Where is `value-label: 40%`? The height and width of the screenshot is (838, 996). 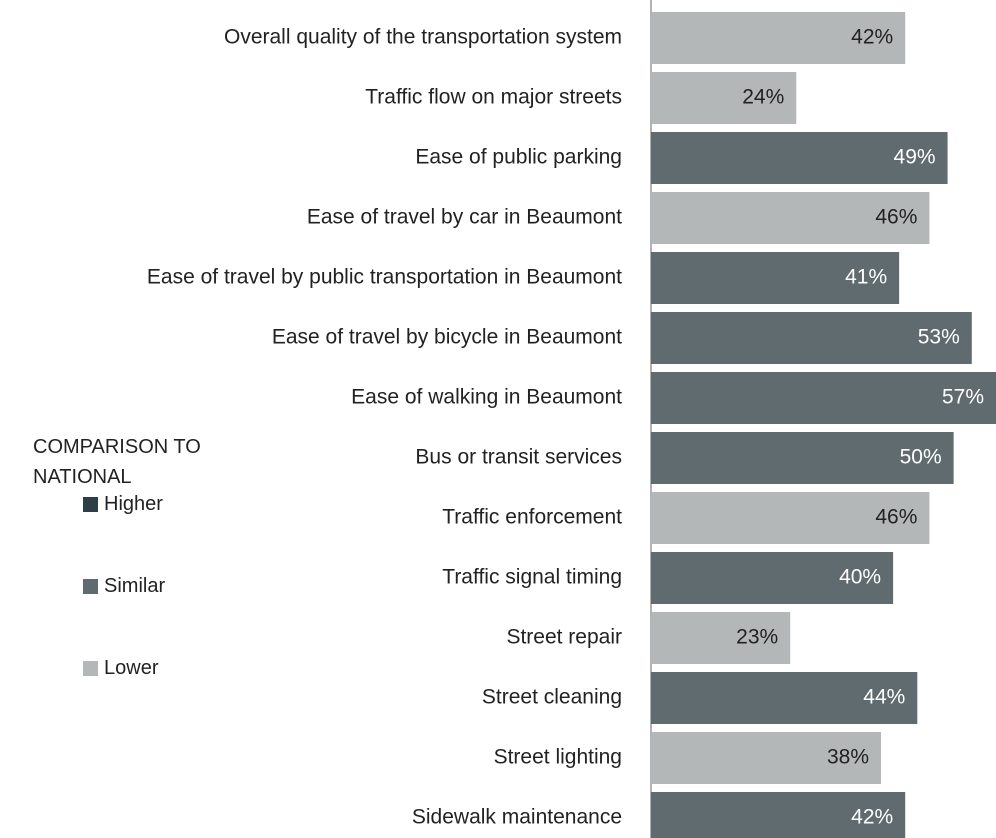
value-label: 40% is located at coordinates (860, 577).